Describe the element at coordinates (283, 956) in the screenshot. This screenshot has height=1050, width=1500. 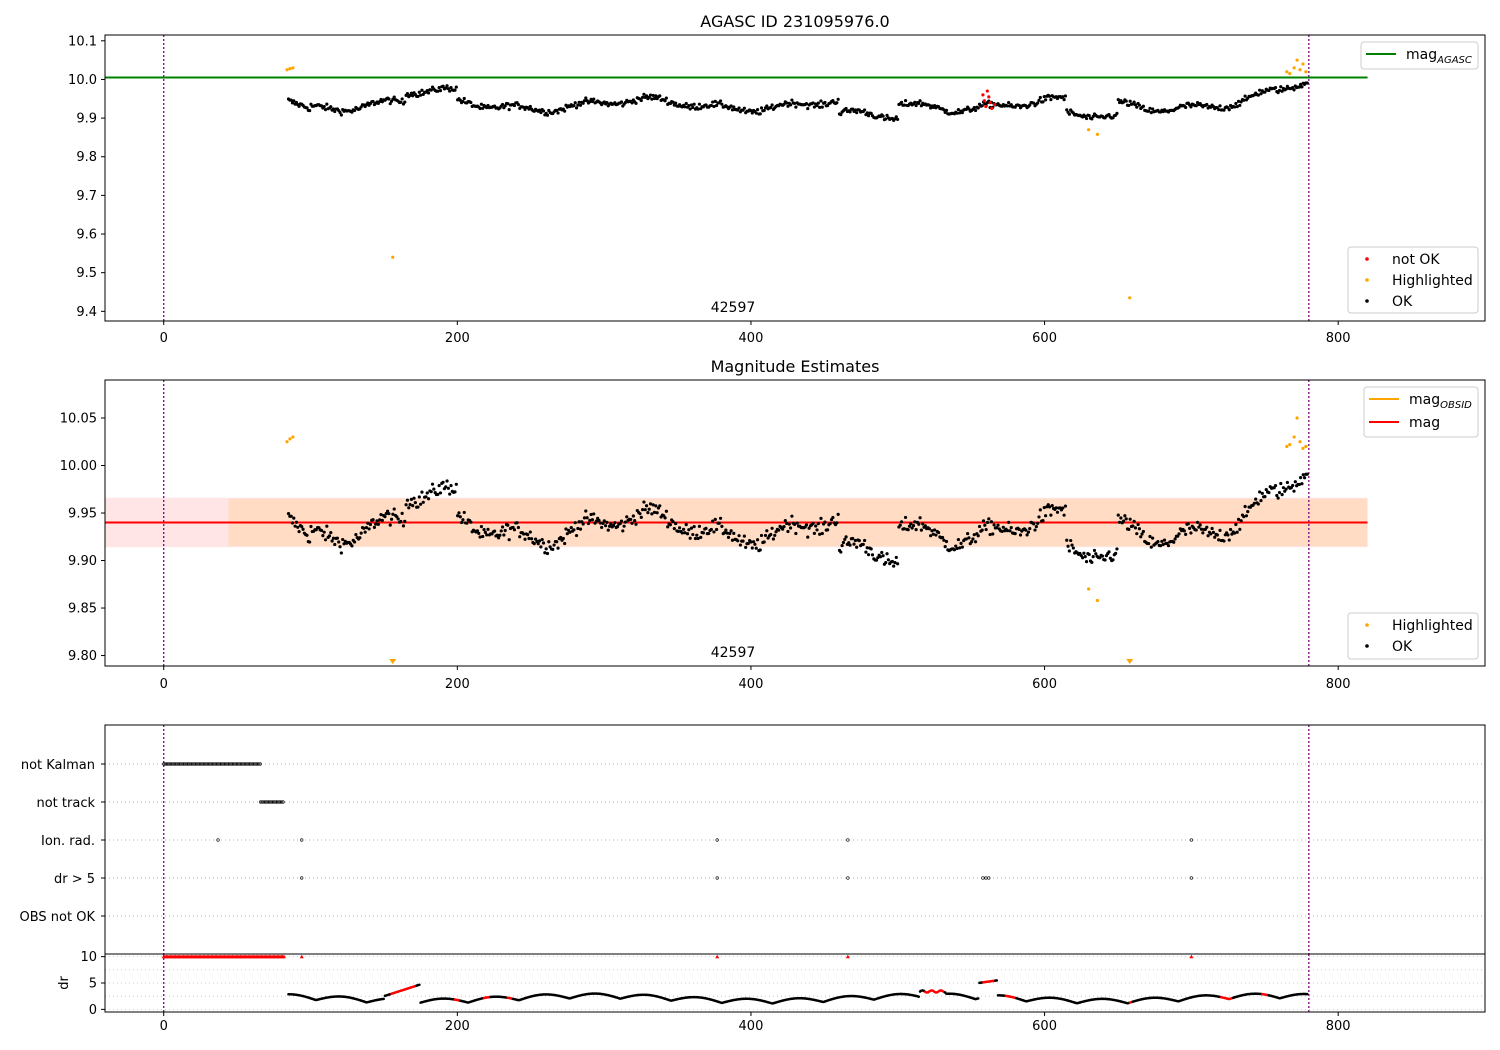
I see `dr-capped-marker` at that location.